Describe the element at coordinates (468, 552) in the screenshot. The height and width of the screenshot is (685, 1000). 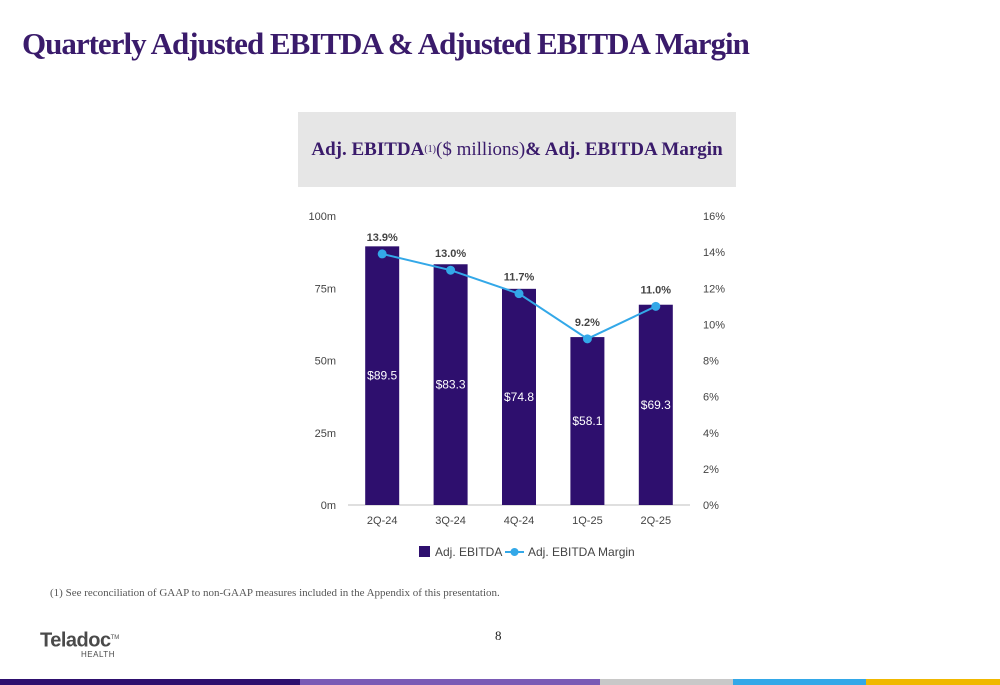
I see `legend-bar-label: Adj. EBITDA` at that location.